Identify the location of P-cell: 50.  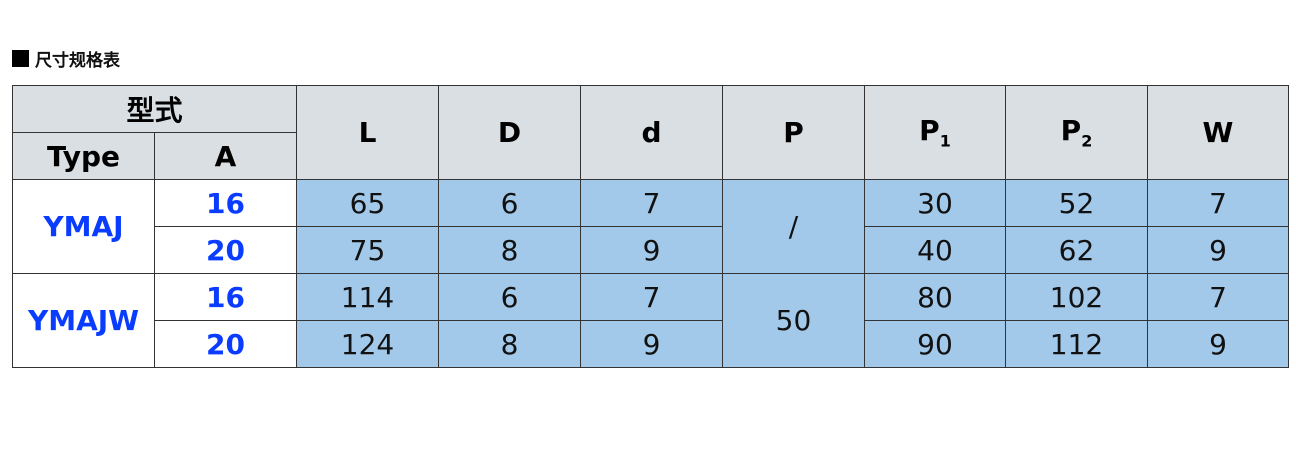
(793, 320).